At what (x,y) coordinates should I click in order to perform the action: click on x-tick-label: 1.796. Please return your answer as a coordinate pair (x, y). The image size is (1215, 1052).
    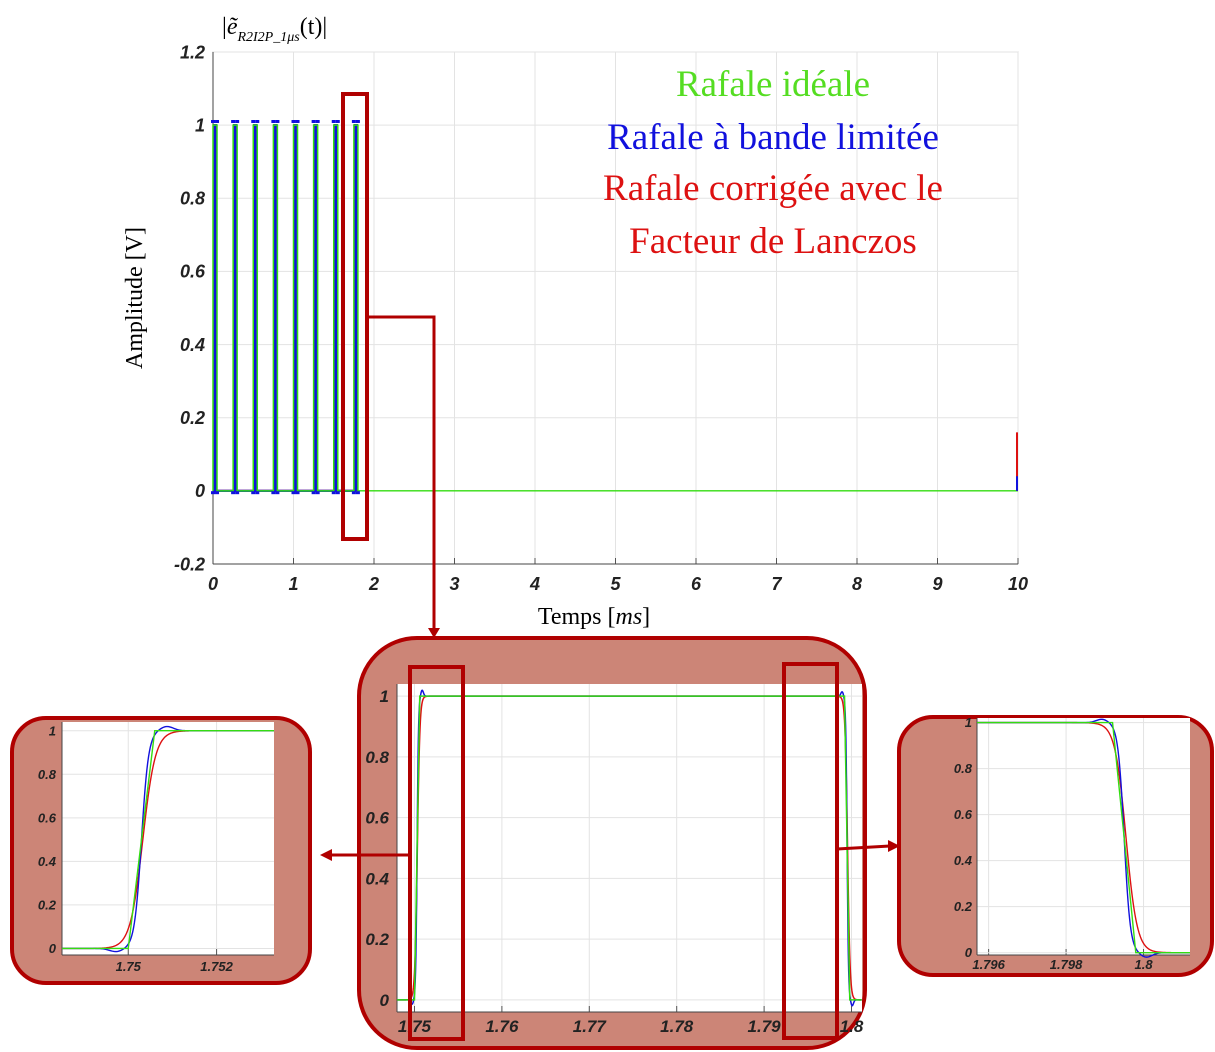
    Looking at the image, I should click on (988, 964).